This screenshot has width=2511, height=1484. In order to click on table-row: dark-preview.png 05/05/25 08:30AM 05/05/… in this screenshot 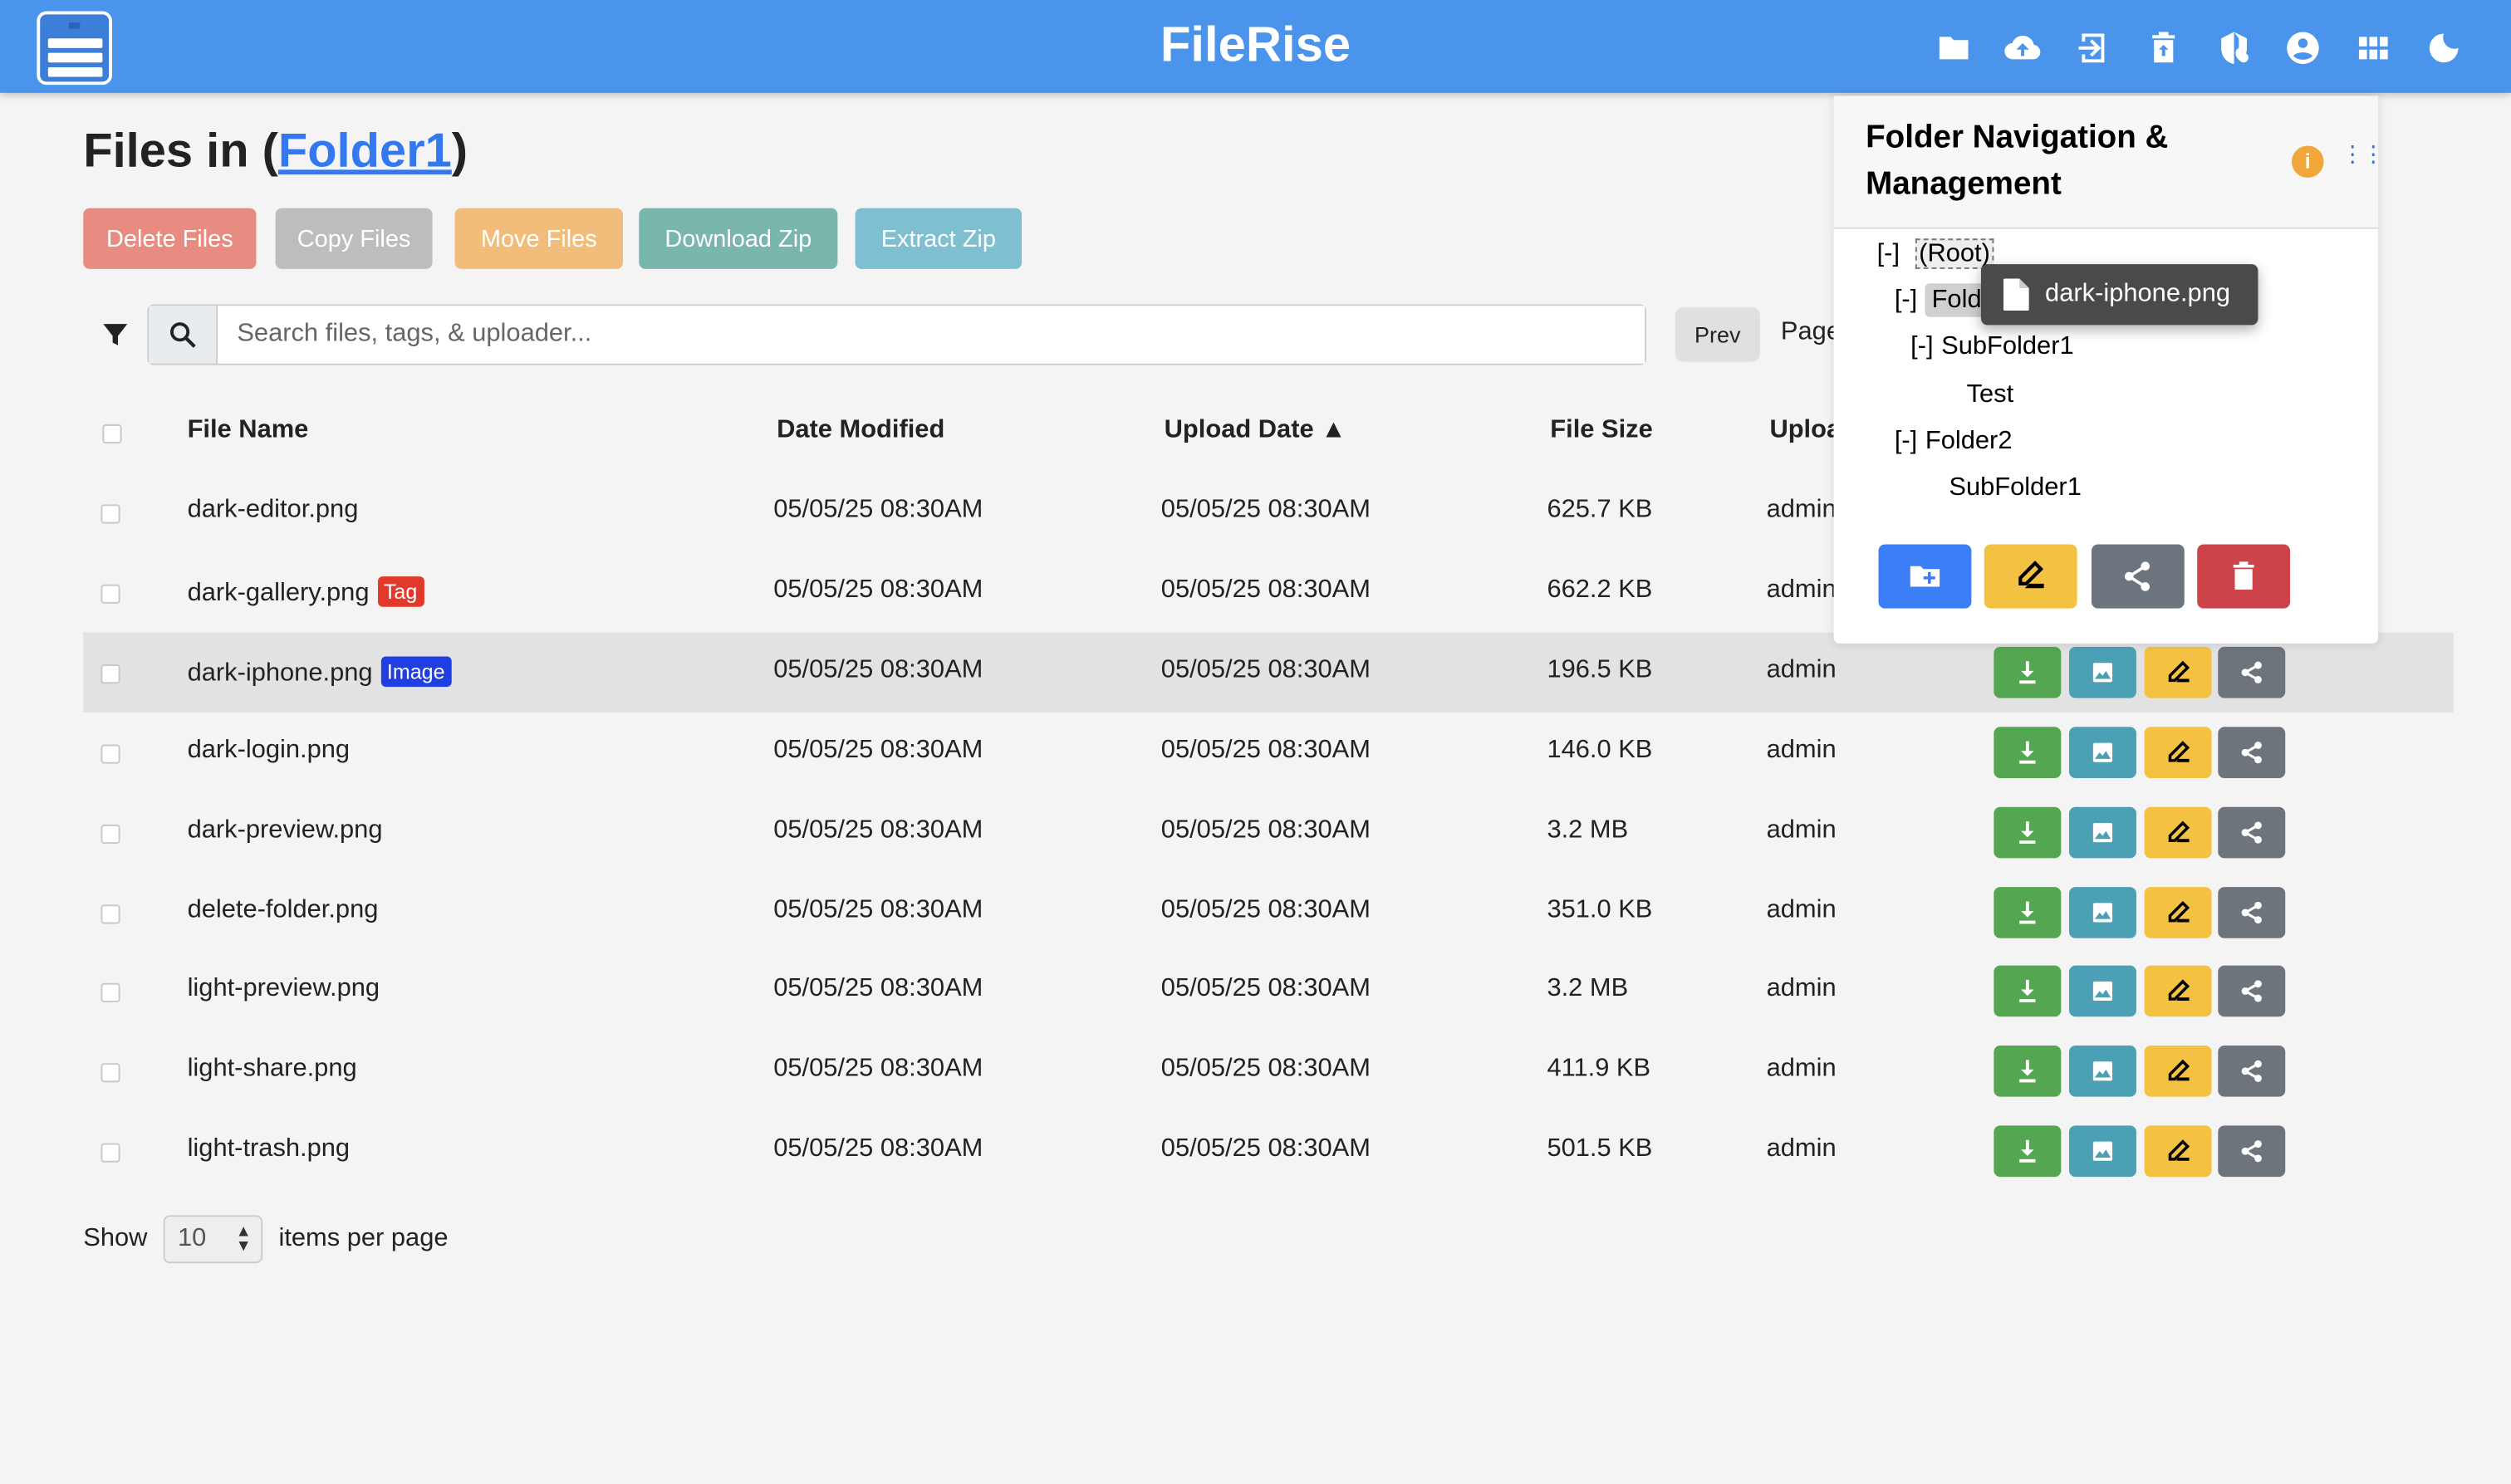, I will do `click(1268, 832)`.